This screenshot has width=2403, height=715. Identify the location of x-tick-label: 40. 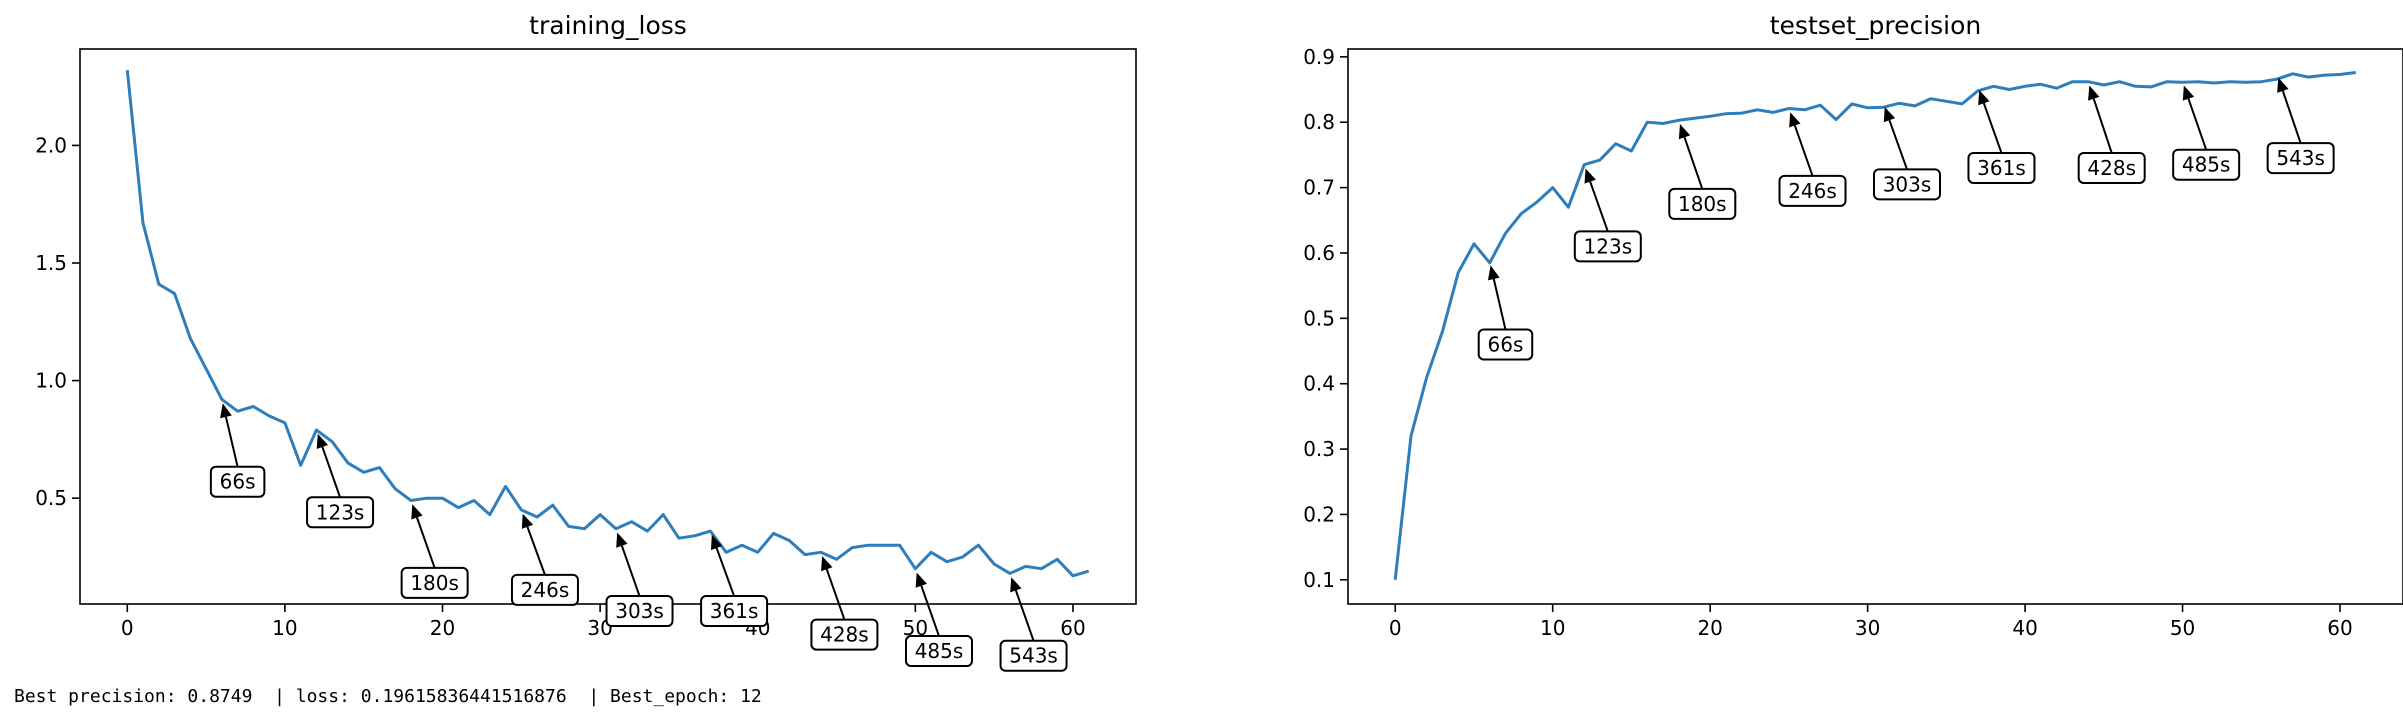
(2024, 628).